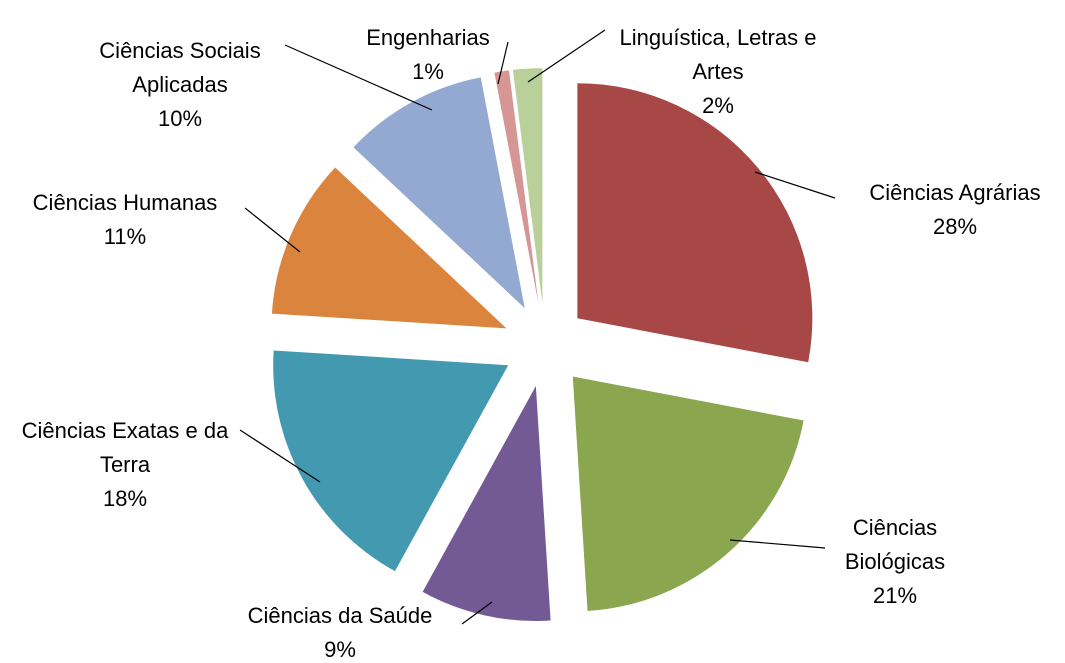 The height and width of the screenshot is (663, 1065). What do you see at coordinates (895, 544) in the screenshot?
I see `slice-name: Ciências Biológicas` at bounding box center [895, 544].